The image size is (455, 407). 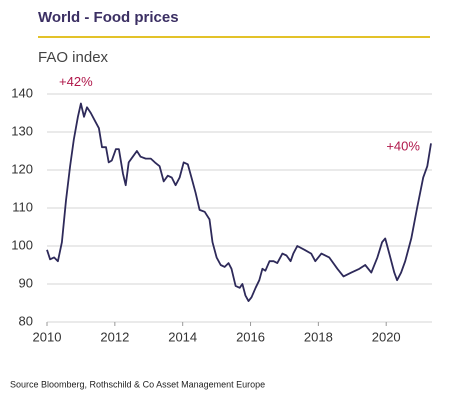 What do you see at coordinates (73, 57) in the screenshot?
I see `chart-subtitle: FAO index` at bounding box center [73, 57].